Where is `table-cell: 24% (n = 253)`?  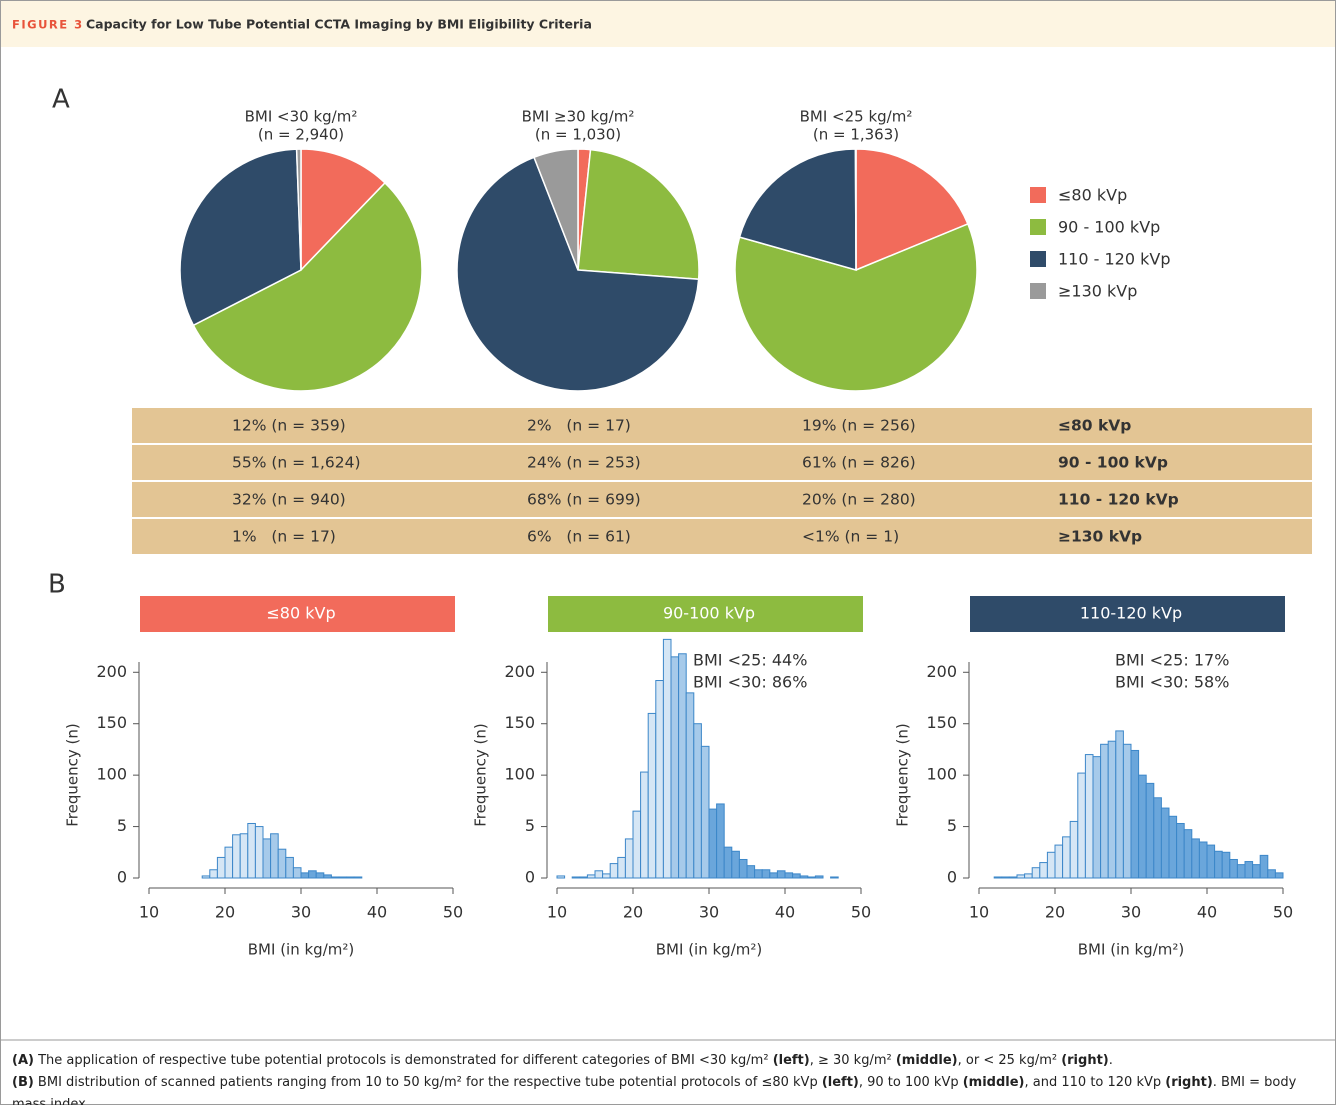
table-cell: 24% (n = 253) is located at coordinates (584, 463).